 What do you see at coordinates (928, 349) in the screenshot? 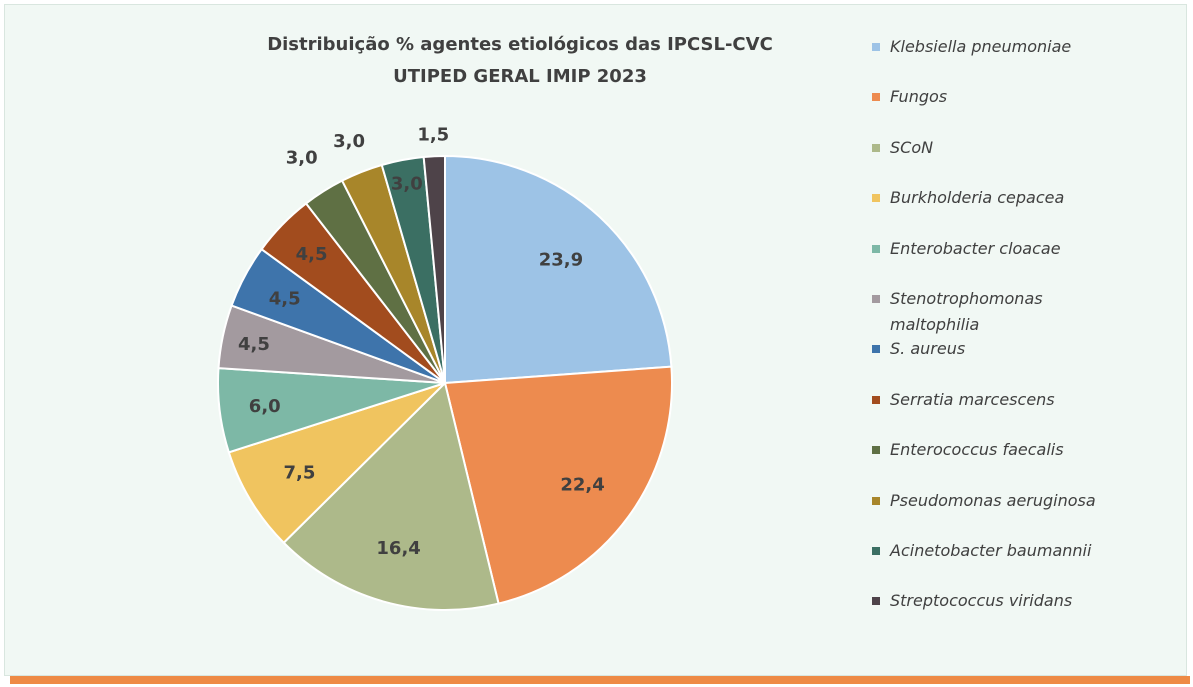
I see `legend-label: S. aureus` at bounding box center [928, 349].